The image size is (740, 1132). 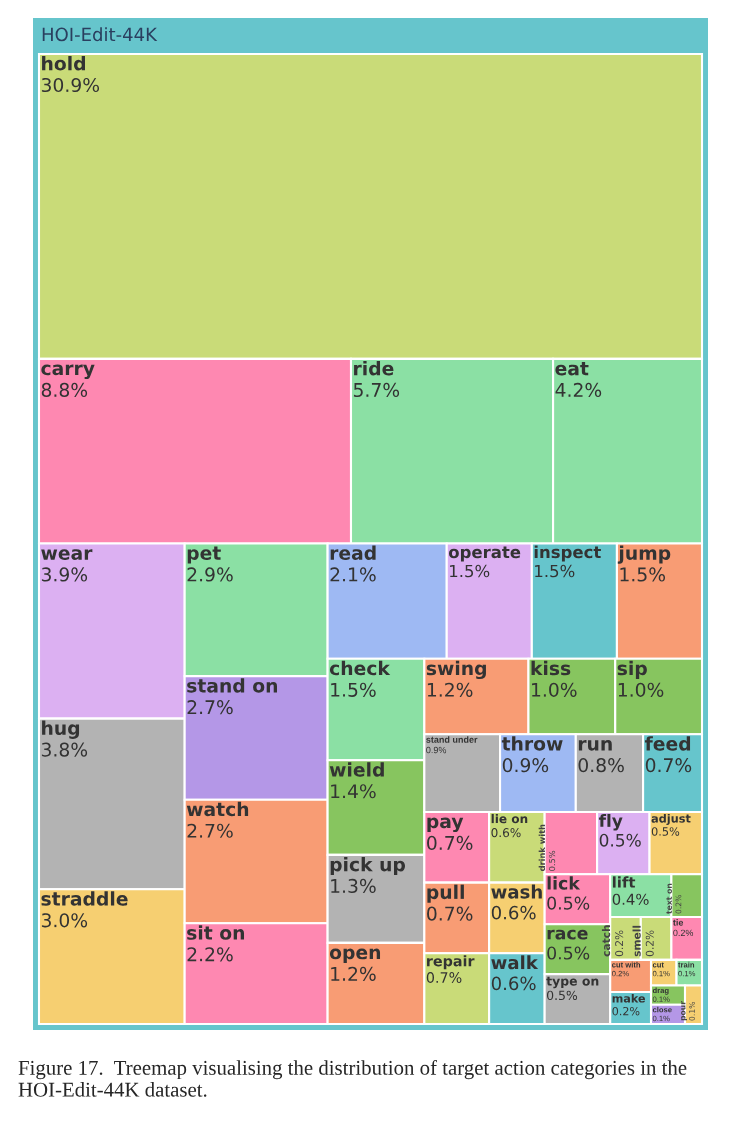 I want to click on category-label: sip, so click(x=632, y=669).